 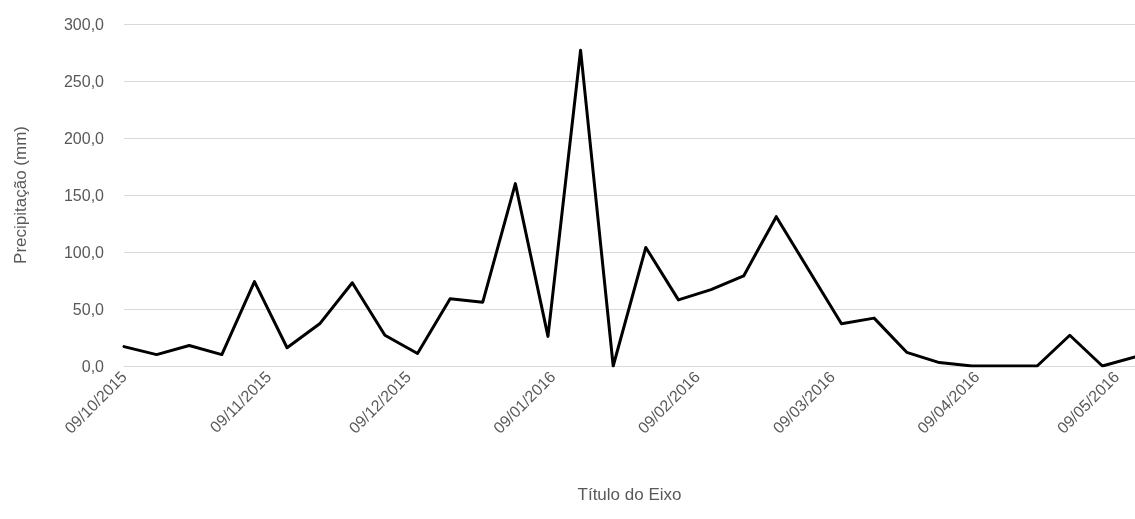 I want to click on y-tick-label: 200,0, so click(x=84, y=138).